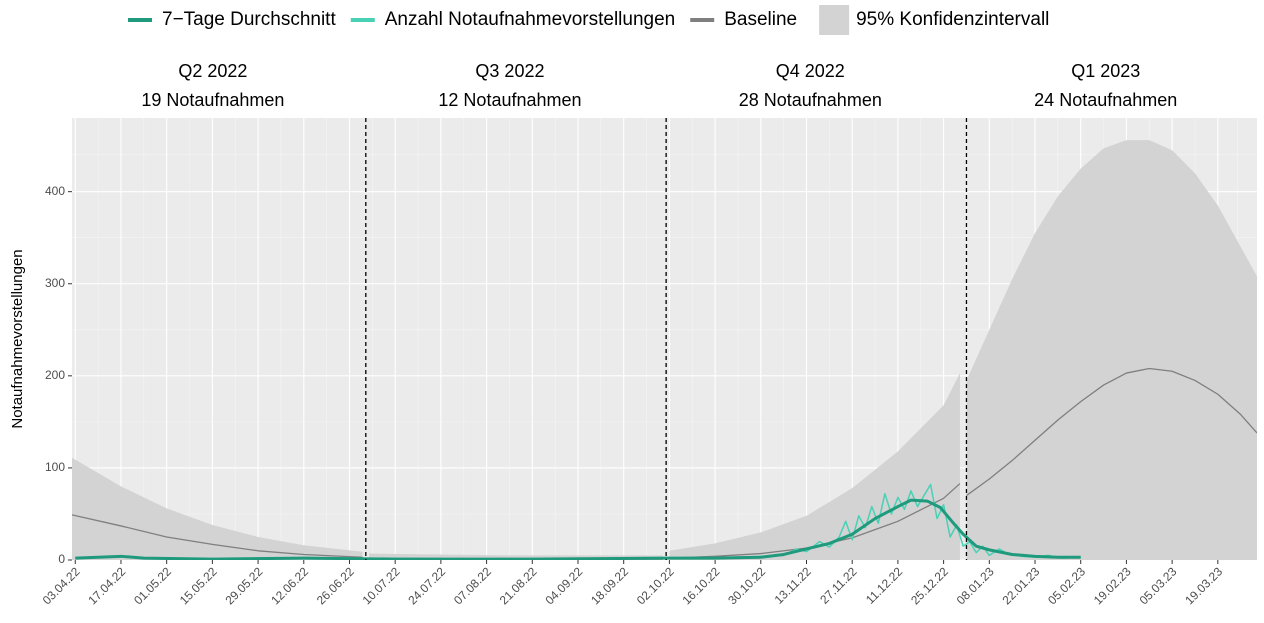 This screenshot has height=623, width=1264. Describe the element at coordinates (746, 585) in the screenshot. I see `x-tick-label: 30.10.22` at that location.